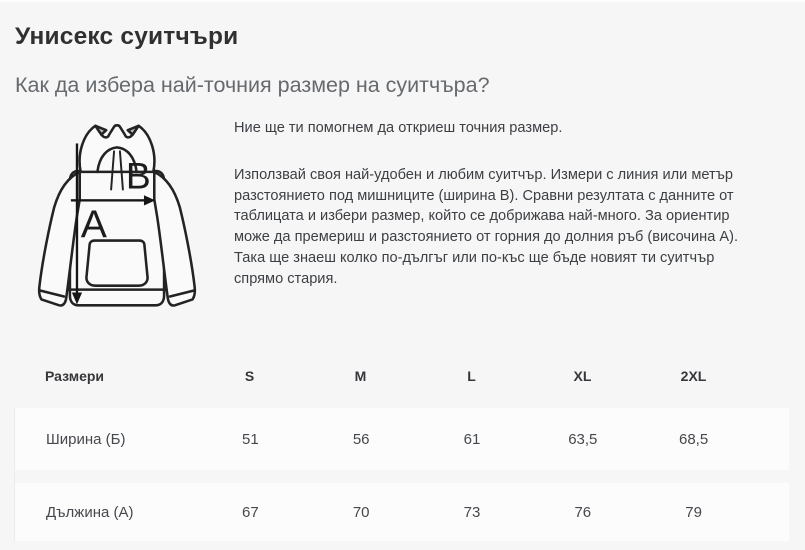  Describe the element at coordinates (59, 238) in the screenshot. I see `hoodie-left-sleeve` at that location.